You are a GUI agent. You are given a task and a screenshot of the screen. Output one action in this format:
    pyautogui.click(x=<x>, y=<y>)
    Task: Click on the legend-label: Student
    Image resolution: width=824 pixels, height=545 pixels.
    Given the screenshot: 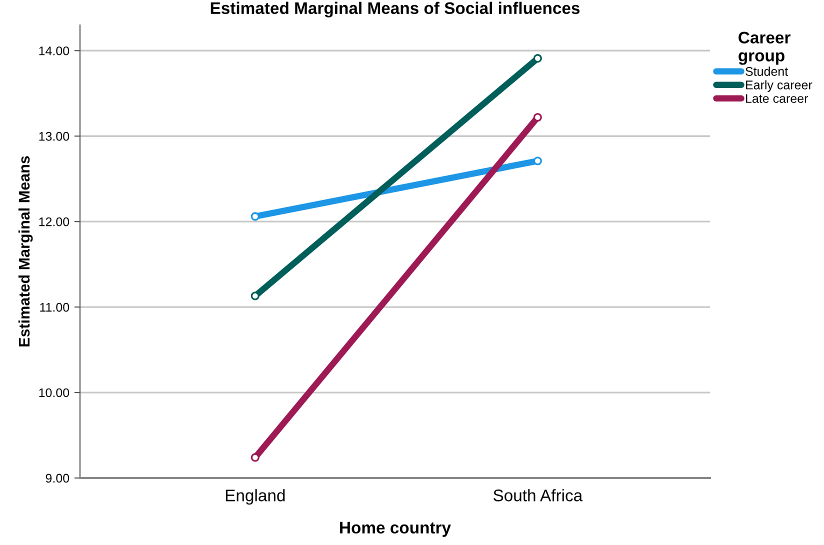 What is the action you would take?
    pyautogui.click(x=767, y=71)
    